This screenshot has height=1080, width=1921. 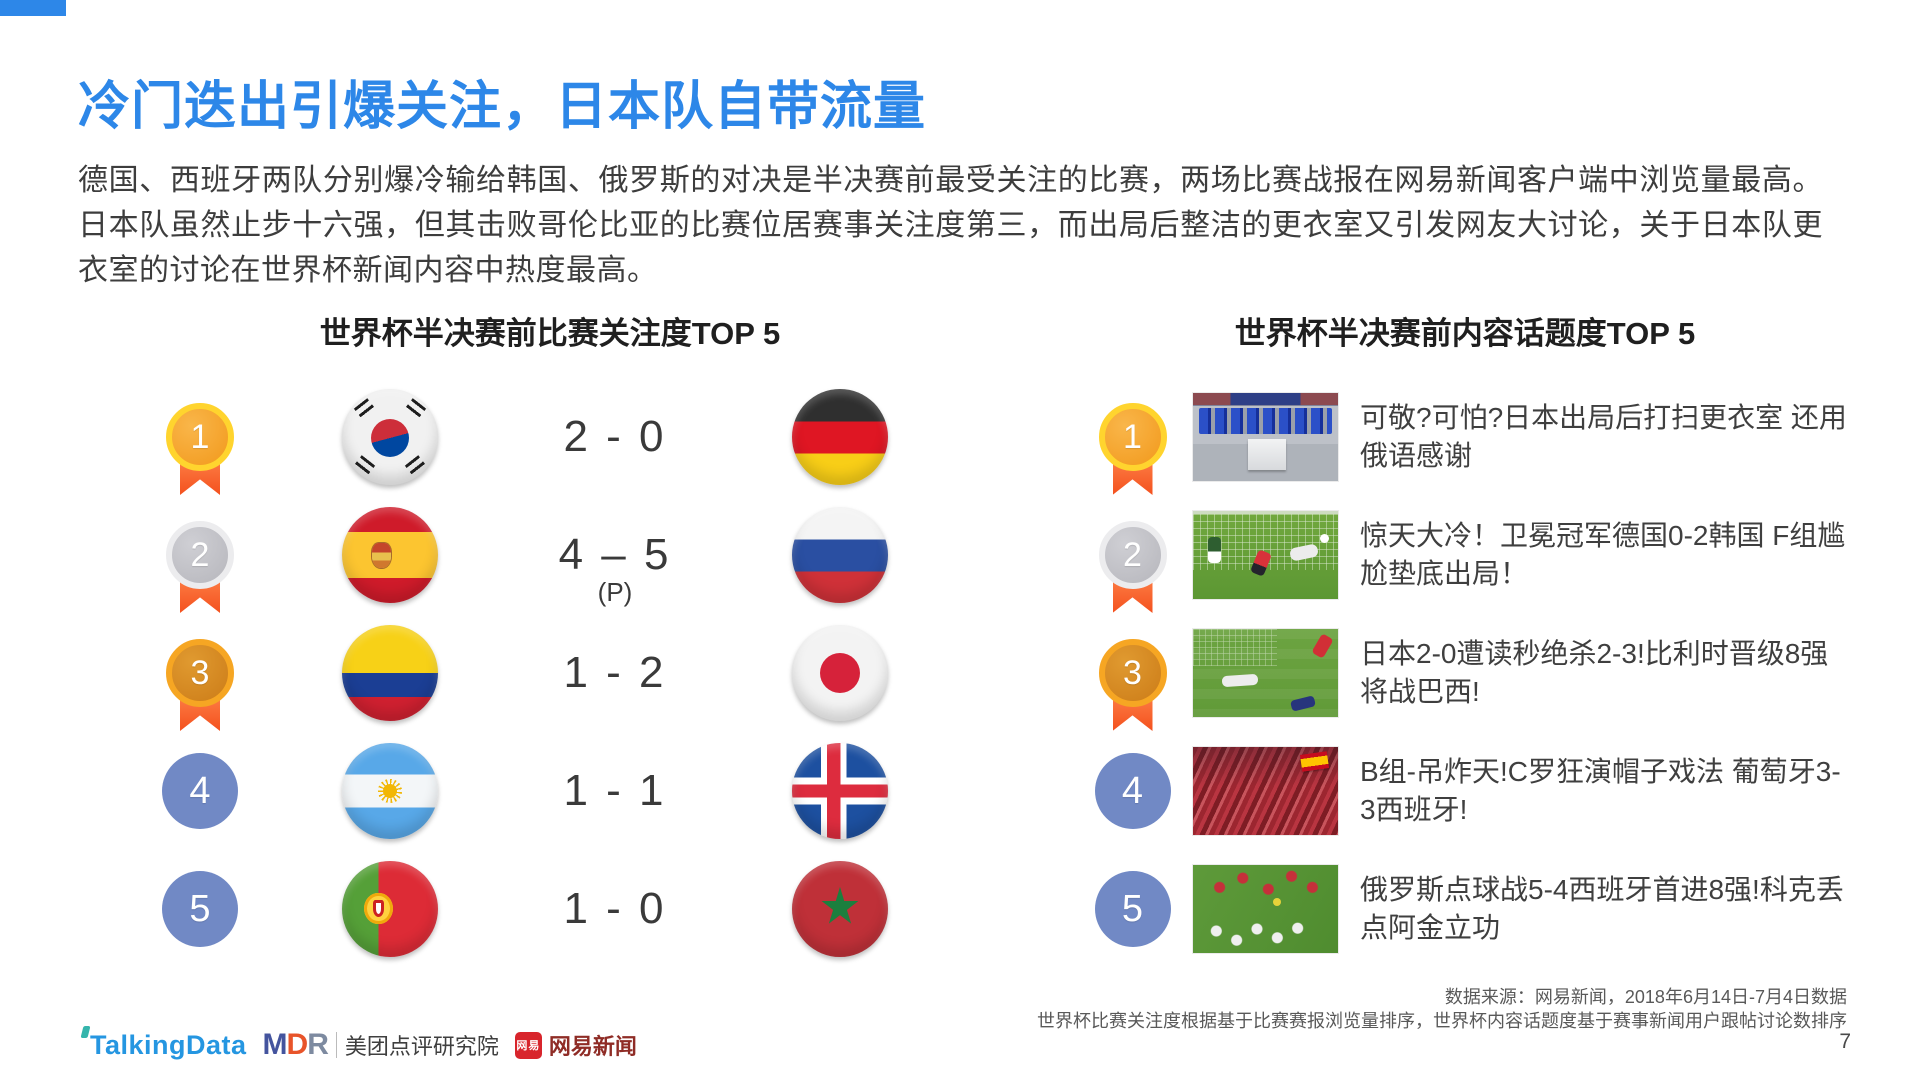 I want to click on footer-logos: TalkingData MDR 美团点评研究院 网易 网易新闻, so click(x=358, y=1043).